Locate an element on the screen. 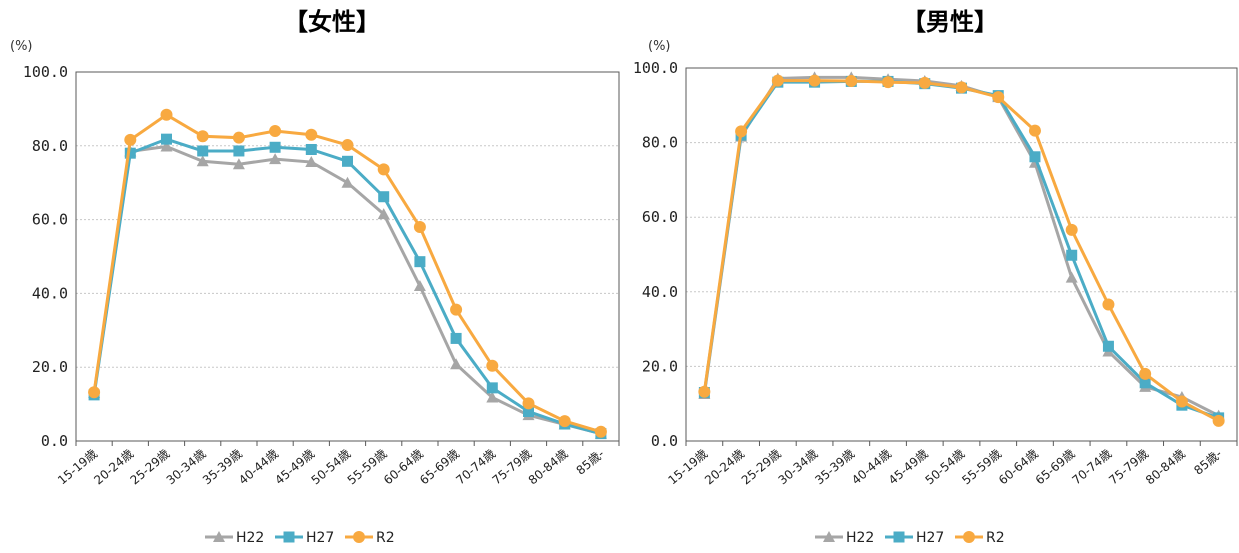 The width and height of the screenshot is (1239, 553). y-unit-label: (%) is located at coordinates (659, 46).